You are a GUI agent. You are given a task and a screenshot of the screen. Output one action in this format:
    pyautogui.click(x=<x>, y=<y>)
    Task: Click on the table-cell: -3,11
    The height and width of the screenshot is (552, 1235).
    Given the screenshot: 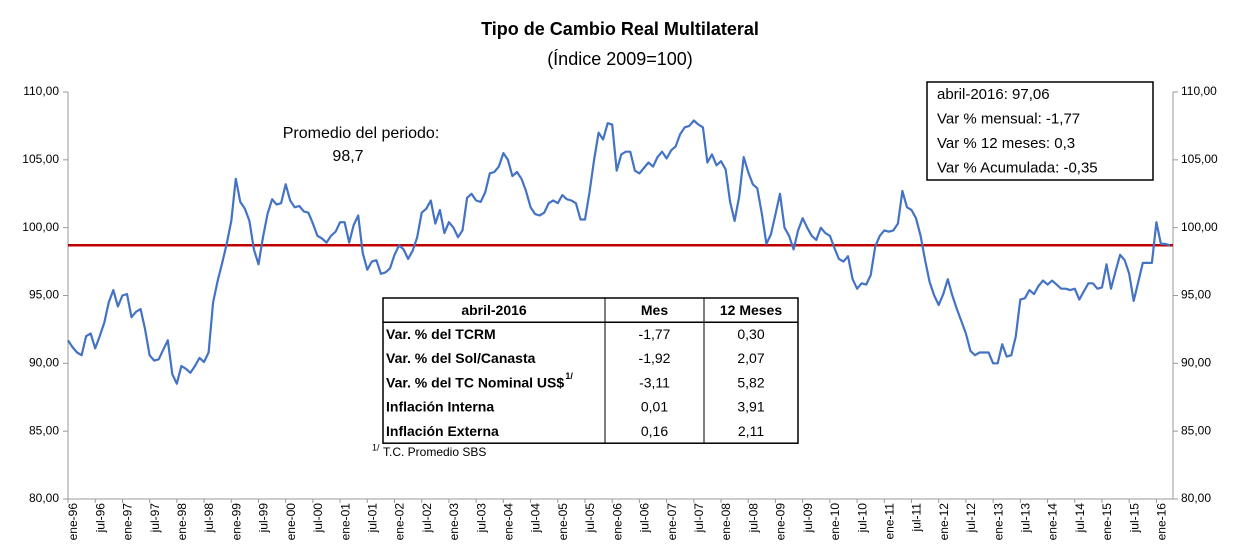 What is the action you would take?
    pyautogui.click(x=654, y=382)
    